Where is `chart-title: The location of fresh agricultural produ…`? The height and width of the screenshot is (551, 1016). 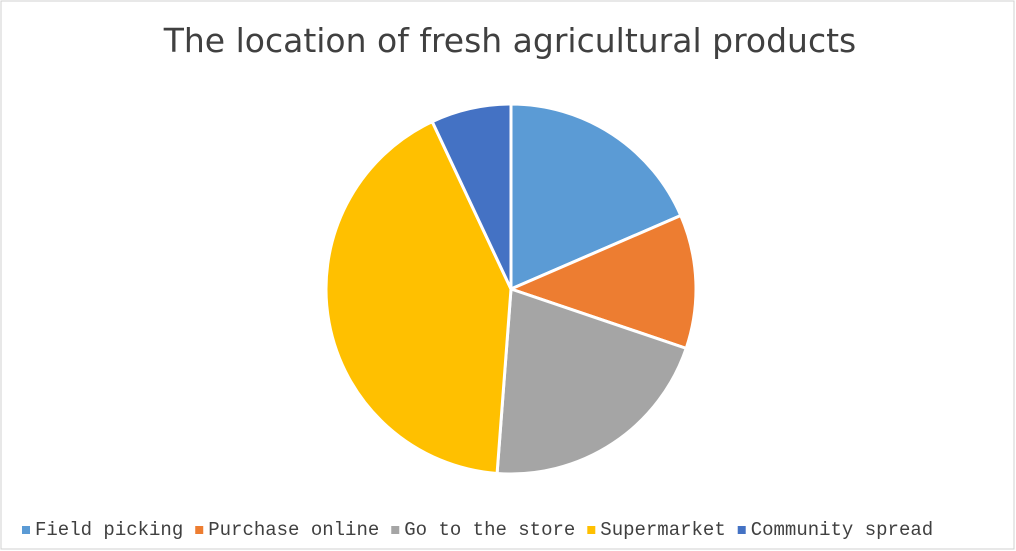 chart-title: The location of fresh agricultural produ… is located at coordinates (510, 40).